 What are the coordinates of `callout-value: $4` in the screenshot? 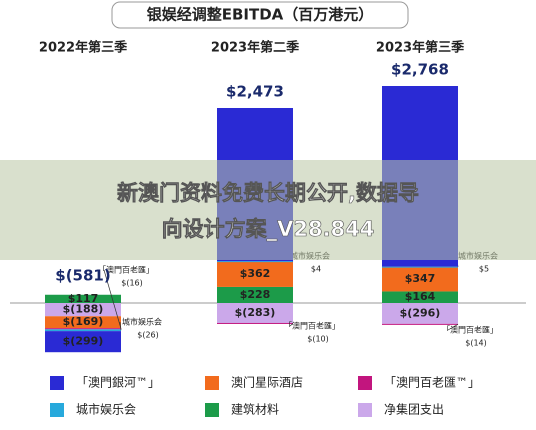 It's located at (316, 269).